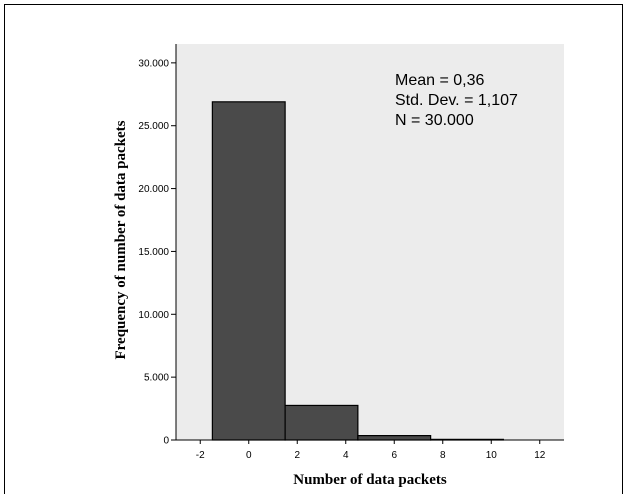 This screenshot has width=629, height=494. I want to click on x-tick-label: 2, so click(297, 455).